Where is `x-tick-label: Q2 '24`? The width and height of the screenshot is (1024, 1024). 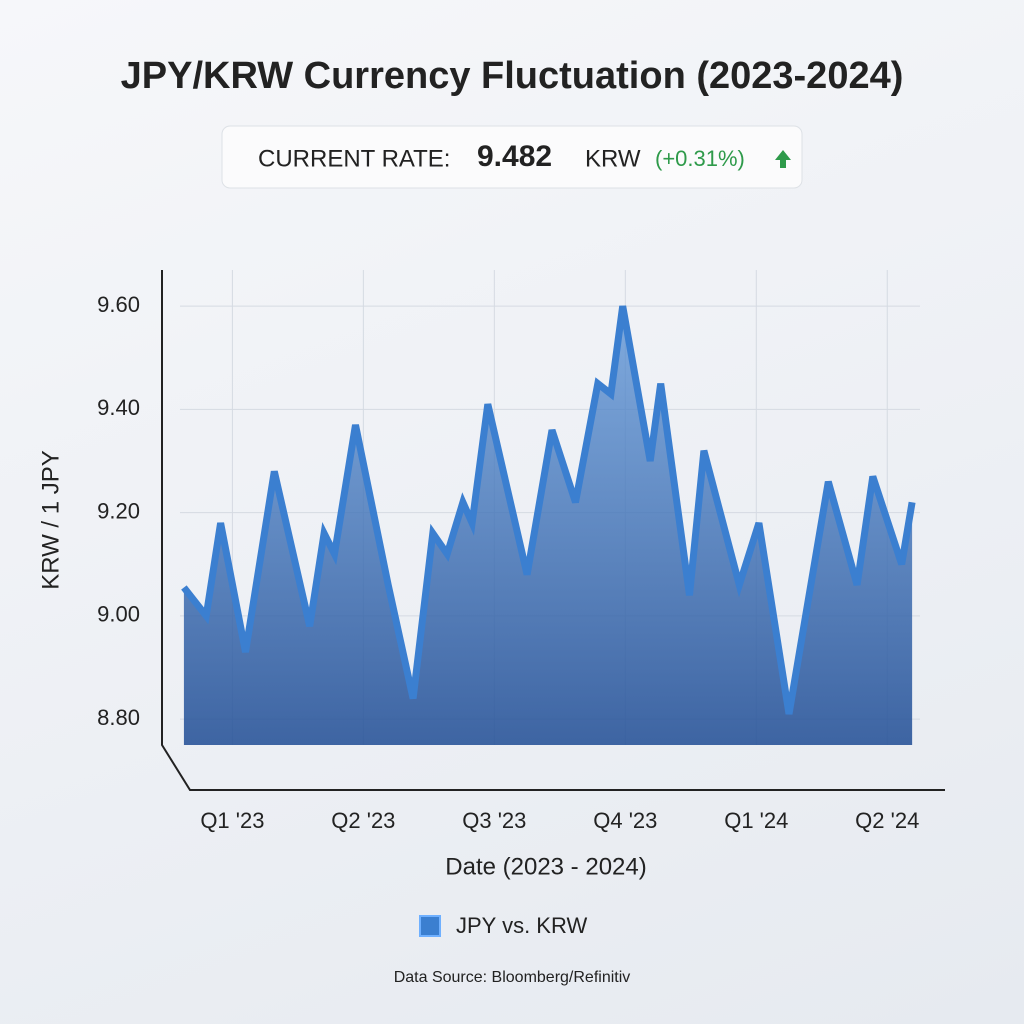 x-tick-label: Q2 '24 is located at coordinates (887, 820).